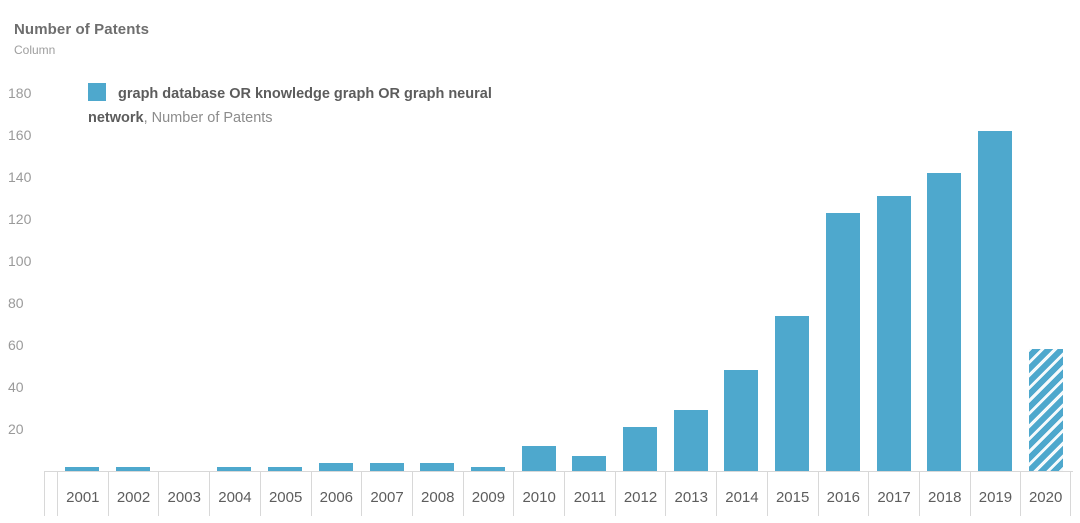 The image size is (1080, 523). Describe the element at coordinates (25, 245) in the screenshot. I see `y-axis: 20 40 60 80 100 120 140 160 180` at that location.